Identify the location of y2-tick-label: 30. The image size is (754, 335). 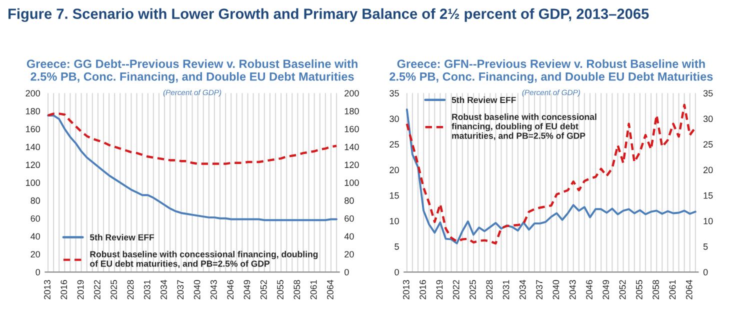
(708, 119).